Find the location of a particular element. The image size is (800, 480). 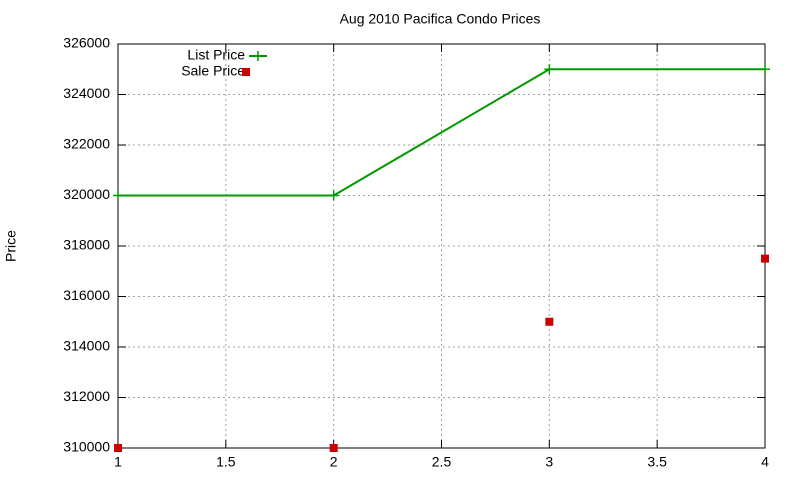

y-tick-label: 312000 is located at coordinates (86, 396).